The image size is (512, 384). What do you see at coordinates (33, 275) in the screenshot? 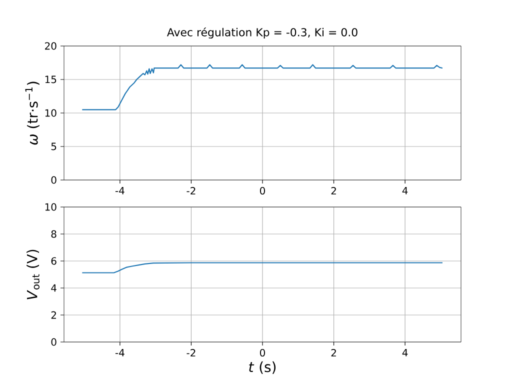
I see `y-axis-title: V$_{out}$ (V)` at bounding box center [33, 275].